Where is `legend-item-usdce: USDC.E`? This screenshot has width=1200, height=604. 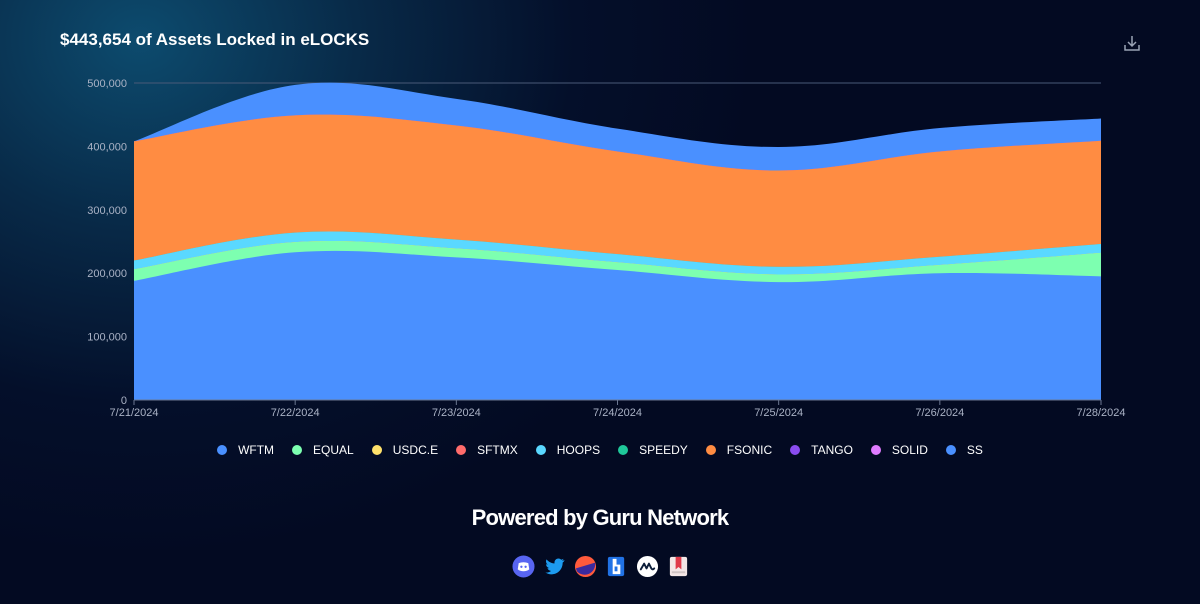
legend-item-usdce: USDC.E is located at coordinates (405, 450).